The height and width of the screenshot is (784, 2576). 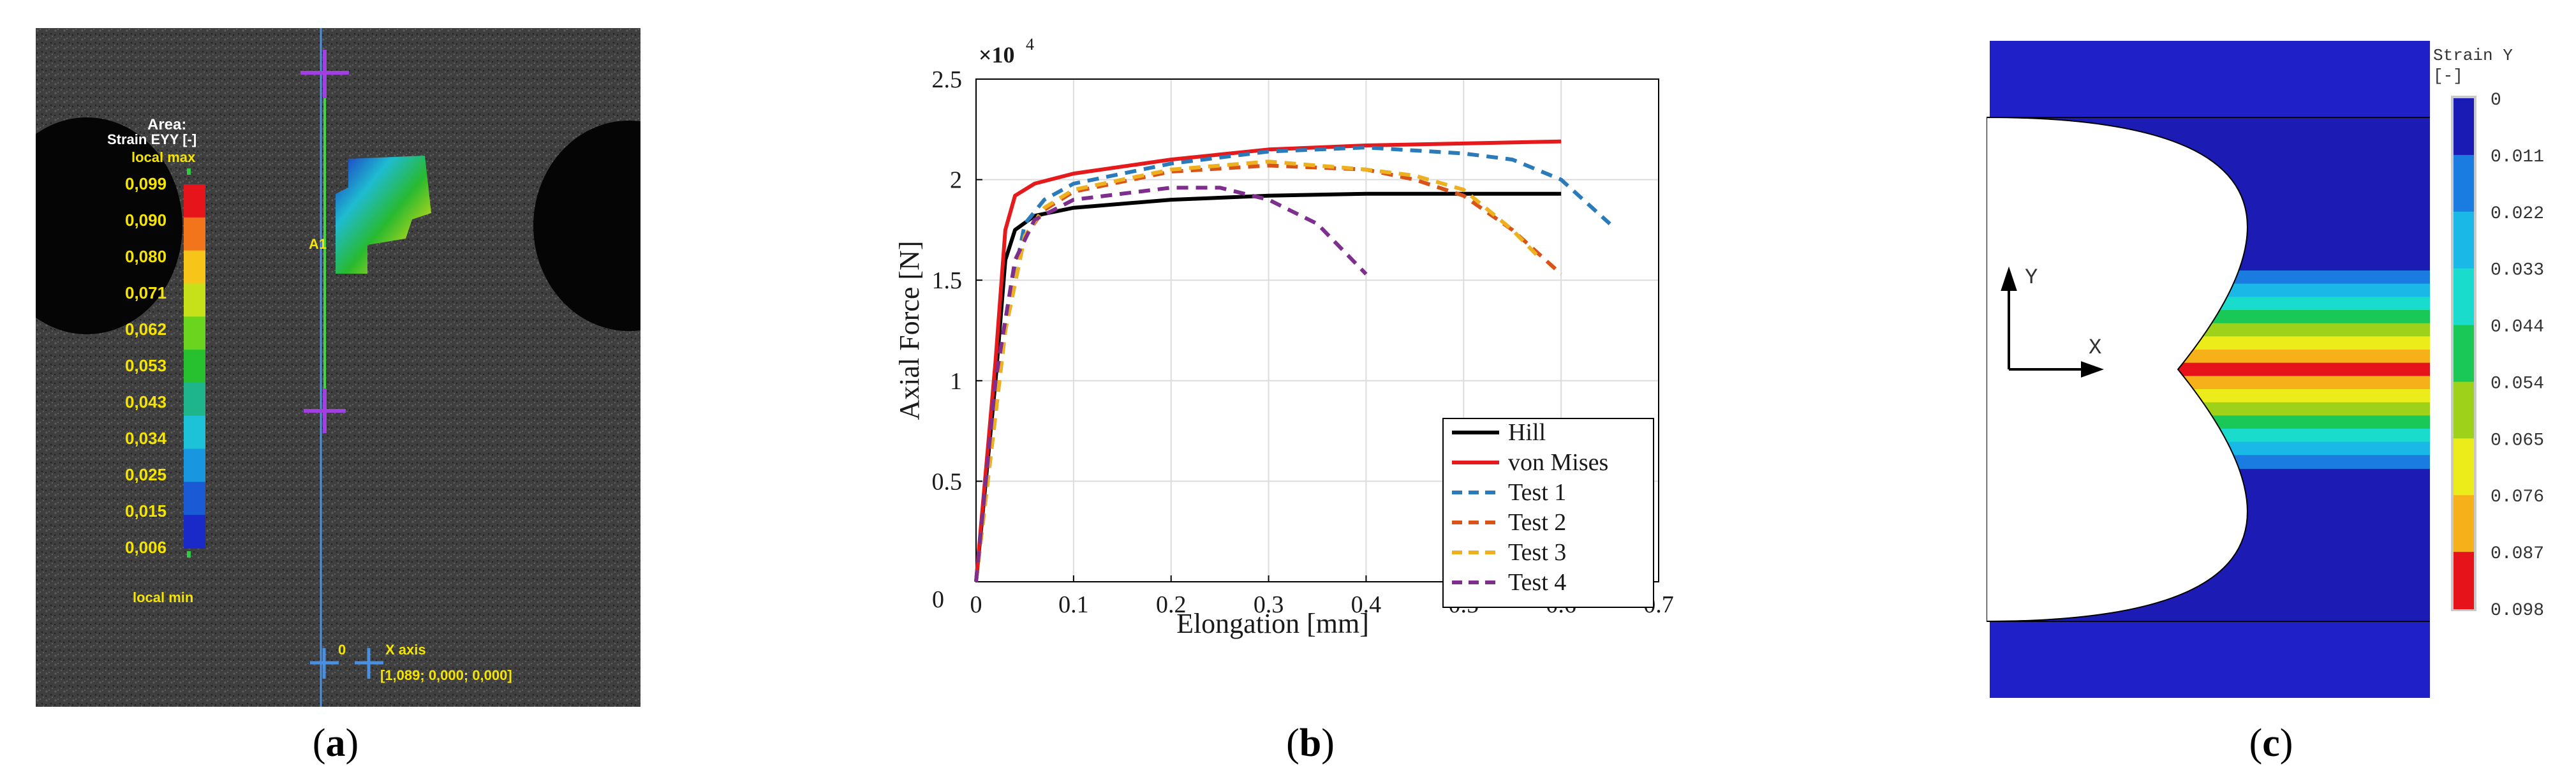 What do you see at coordinates (2517, 327) in the screenshot?
I see `fem-scale-tick: 0.044` at bounding box center [2517, 327].